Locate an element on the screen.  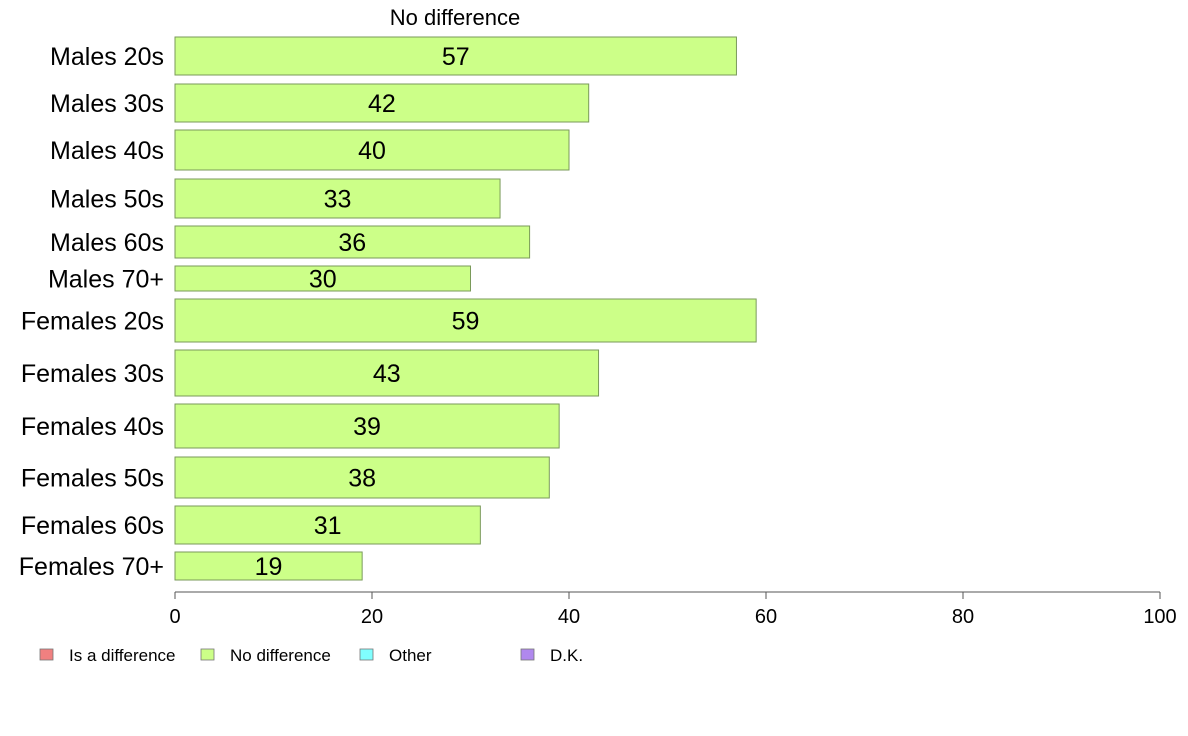
value-label: 40 is located at coordinates (372, 151).